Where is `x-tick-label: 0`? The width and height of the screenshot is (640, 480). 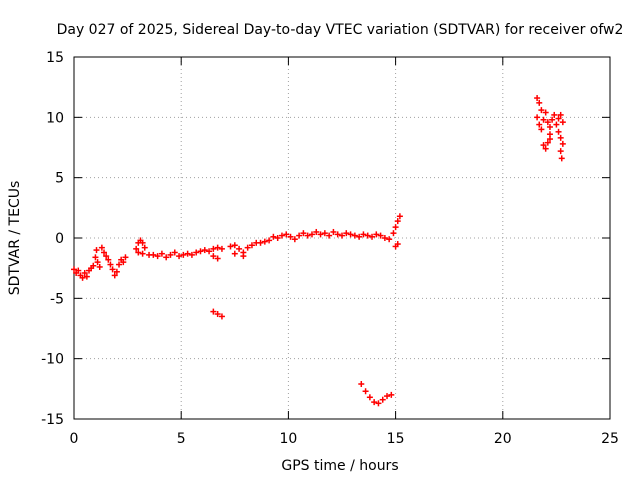 x-tick-label: 0 is located at coordinates (74, 439).